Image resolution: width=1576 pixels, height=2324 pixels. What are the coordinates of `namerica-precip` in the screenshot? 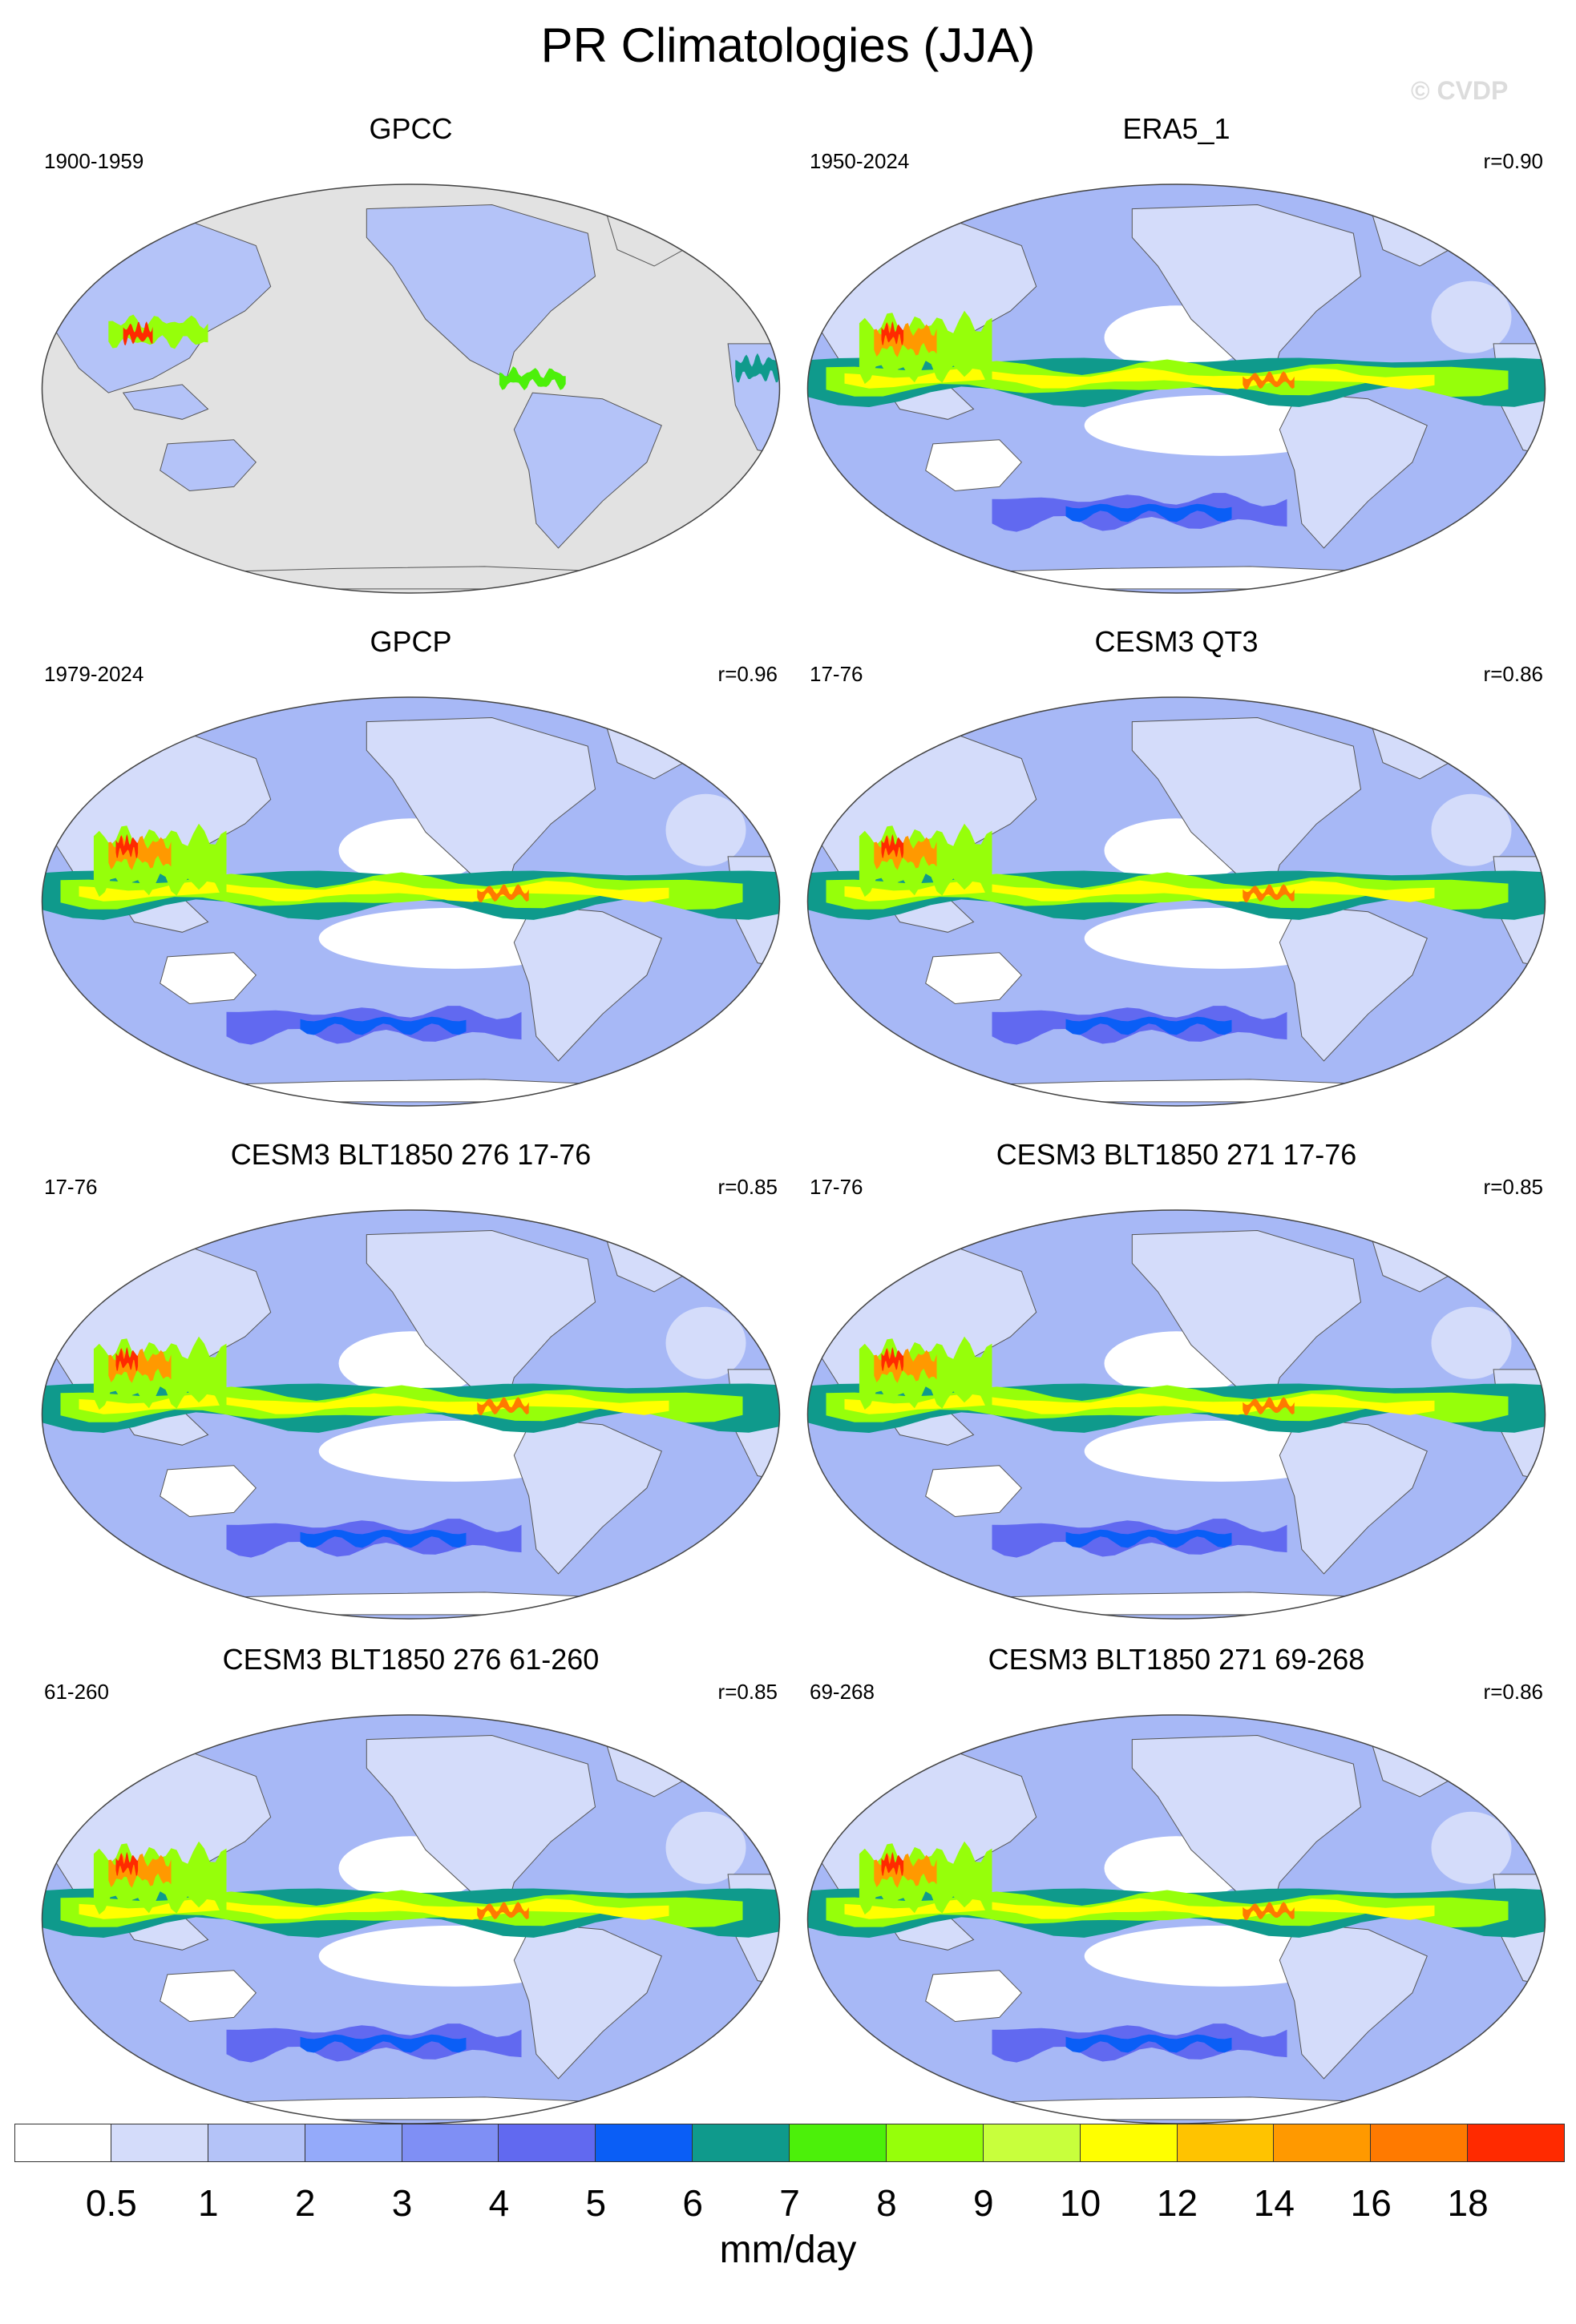 It's located at (481, 292).